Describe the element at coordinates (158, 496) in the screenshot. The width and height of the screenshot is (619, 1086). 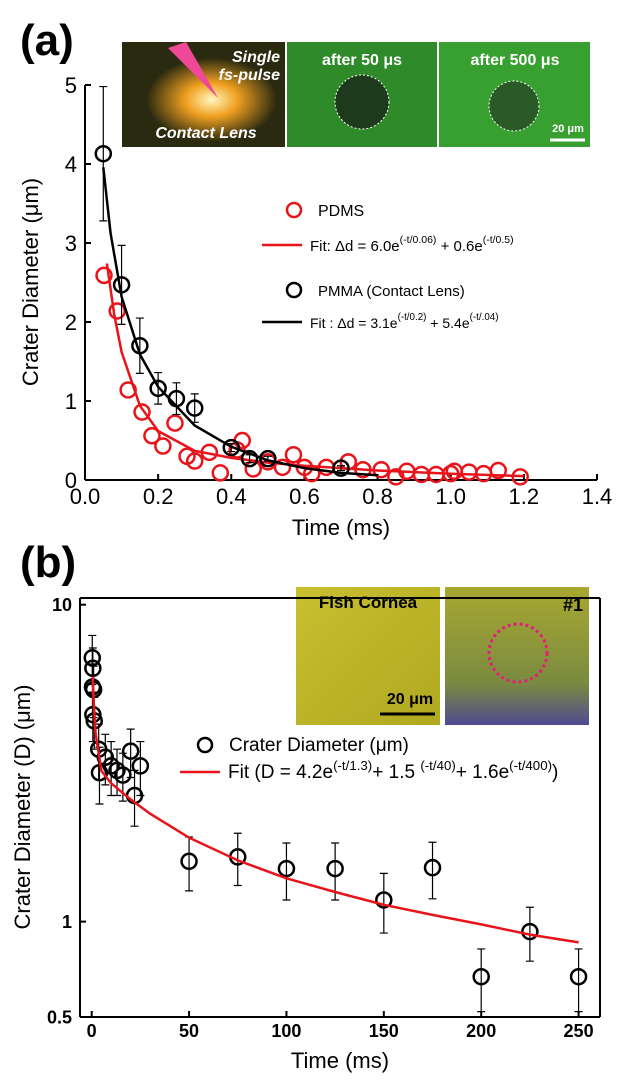
I see `x-tick-label: 0.2` at that location.